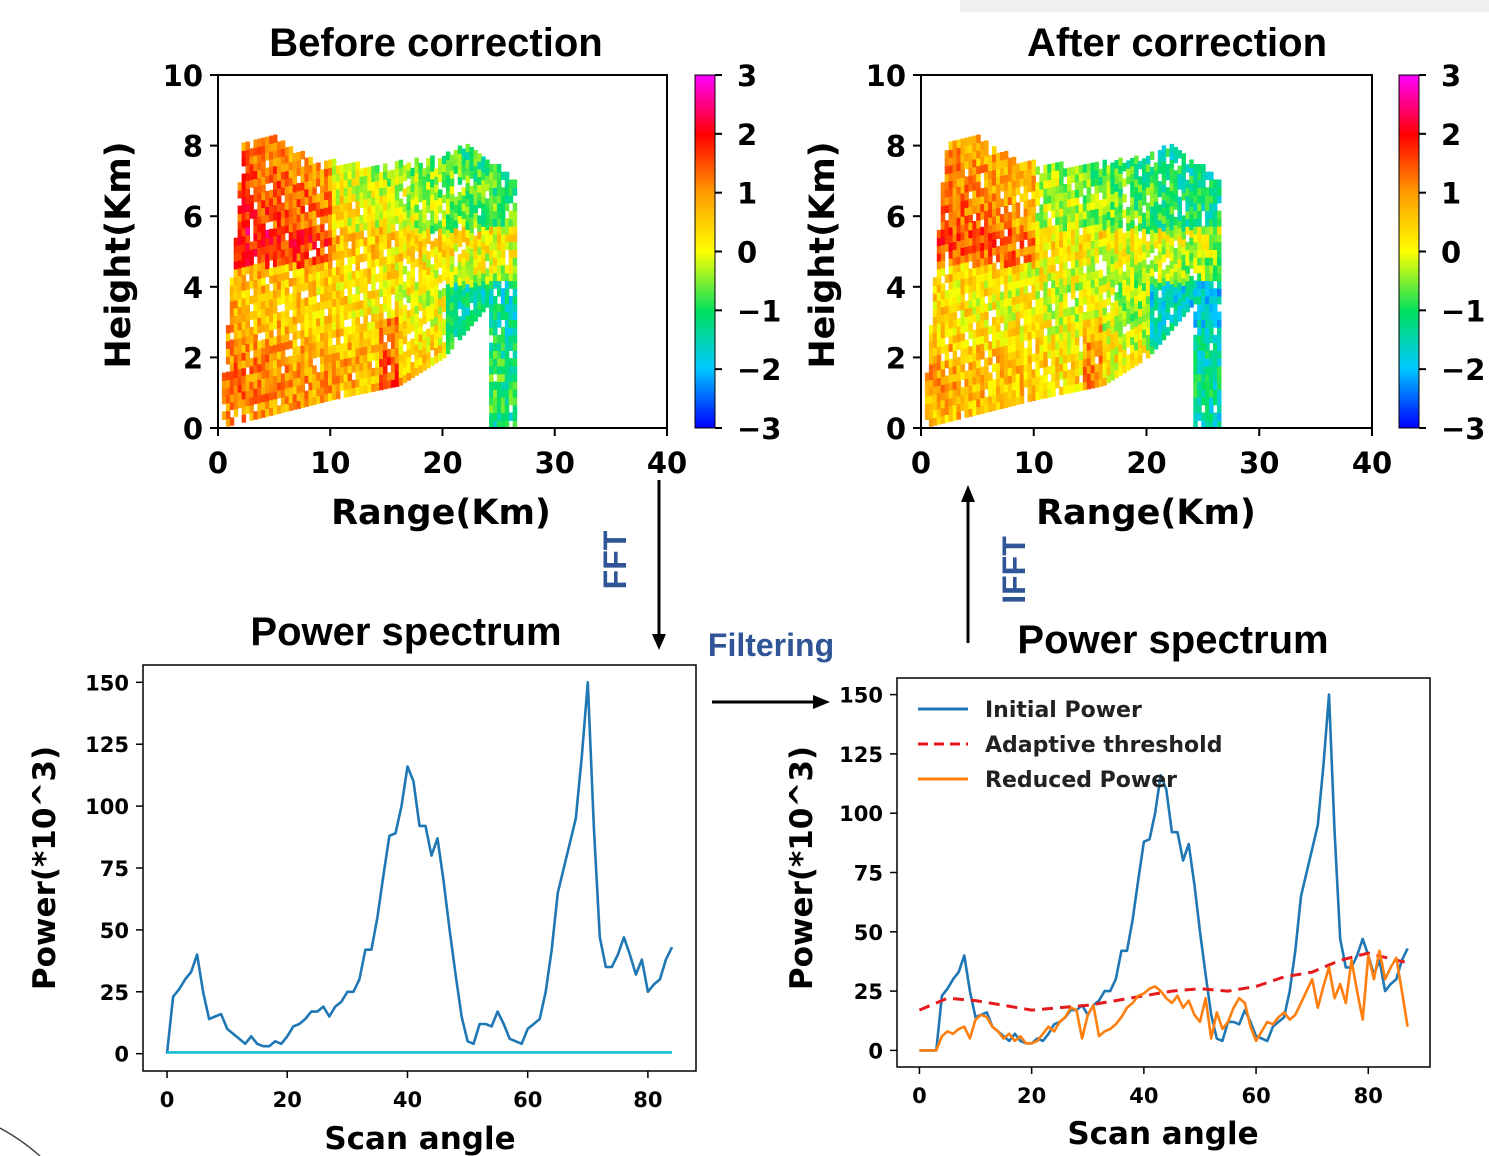 This screenshot has height=1156, width=1489. What do you see at coordinates (1177, 43) in the screenshot?
I see `chart-title-after: After correction` at bounding box center [1177, 43].